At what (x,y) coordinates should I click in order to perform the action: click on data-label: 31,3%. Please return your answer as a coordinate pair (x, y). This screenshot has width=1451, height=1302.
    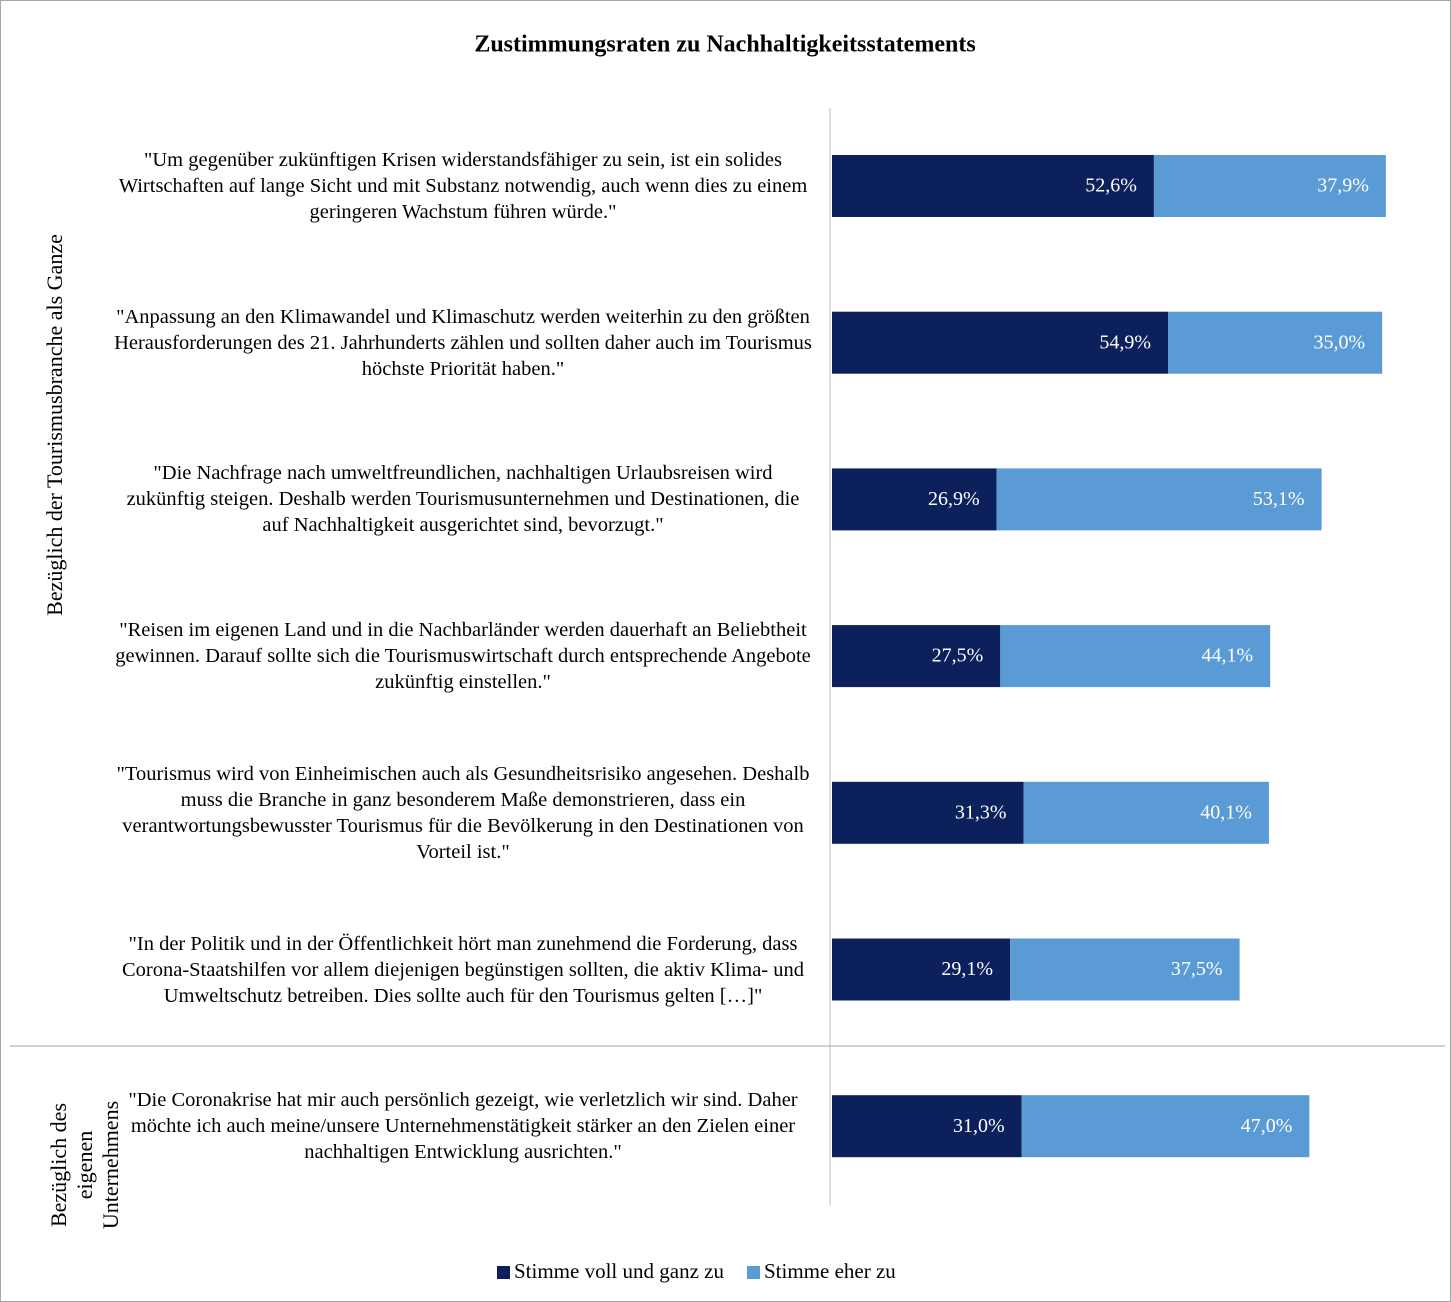
    Looking at the image, I should click on (981, 812).